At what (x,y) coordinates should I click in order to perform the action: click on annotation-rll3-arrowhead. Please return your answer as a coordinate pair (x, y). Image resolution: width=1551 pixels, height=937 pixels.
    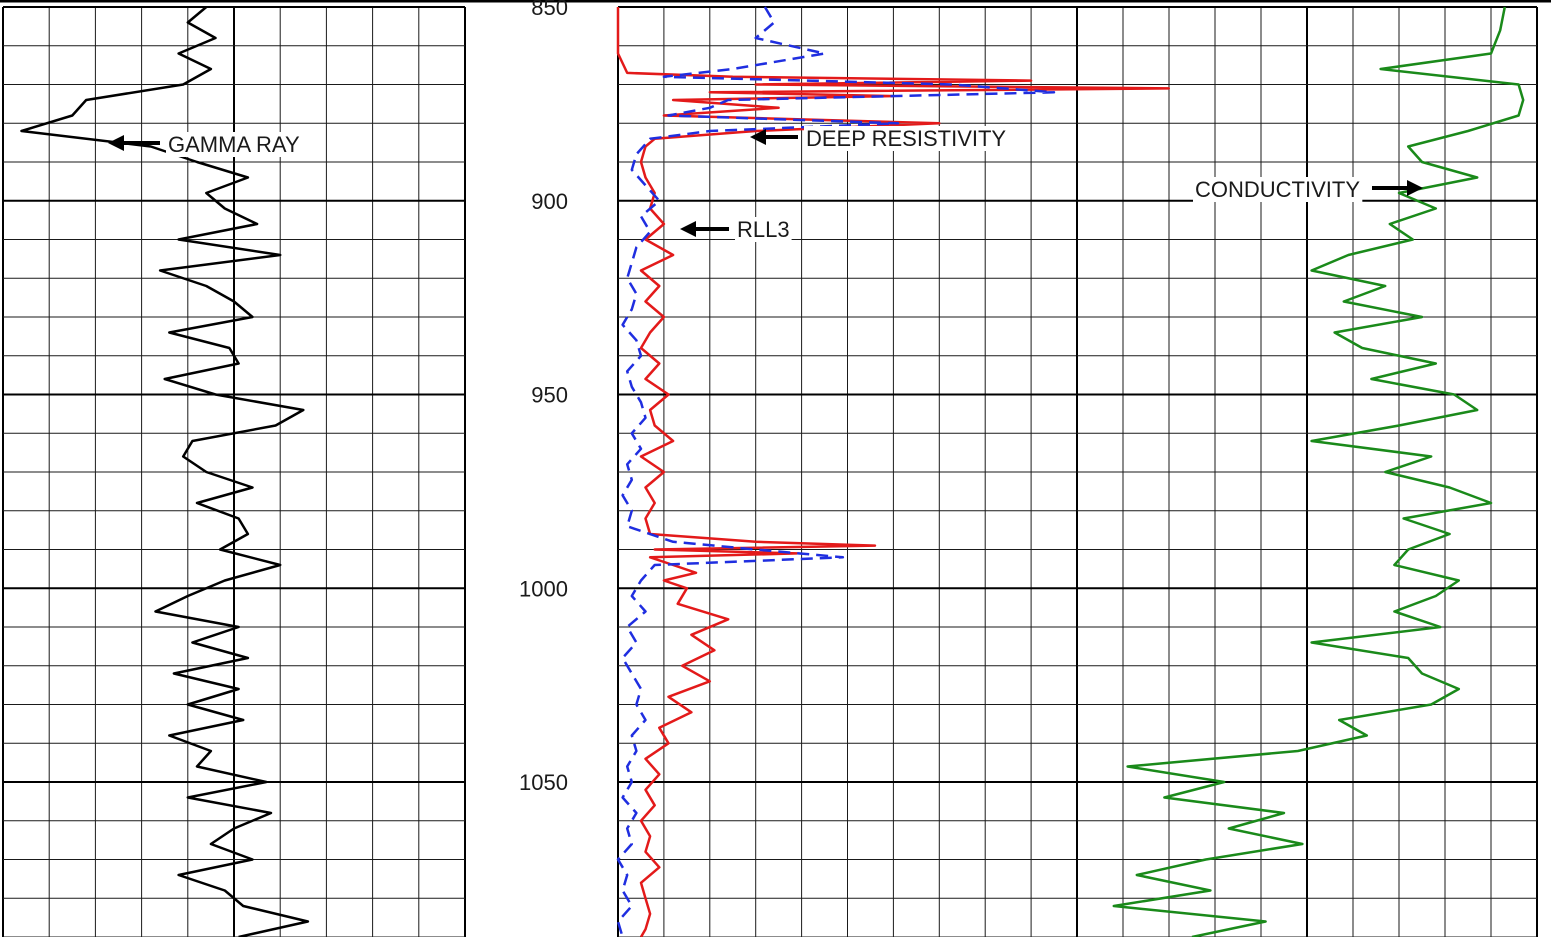
    Looking at the image, I should click on (688, 229).